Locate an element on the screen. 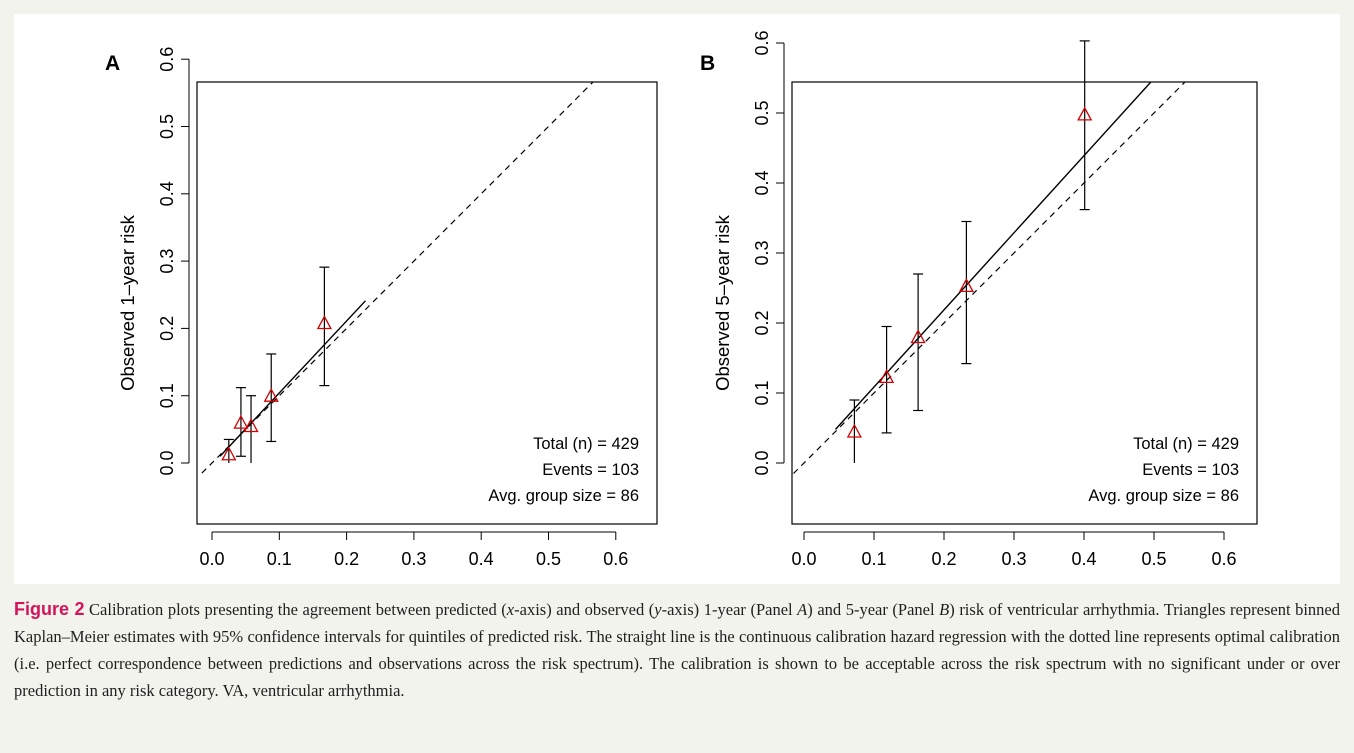 The height and width of the screenshot is (753, 1354). caption-x-var: x is located at coordinates (510, 609).